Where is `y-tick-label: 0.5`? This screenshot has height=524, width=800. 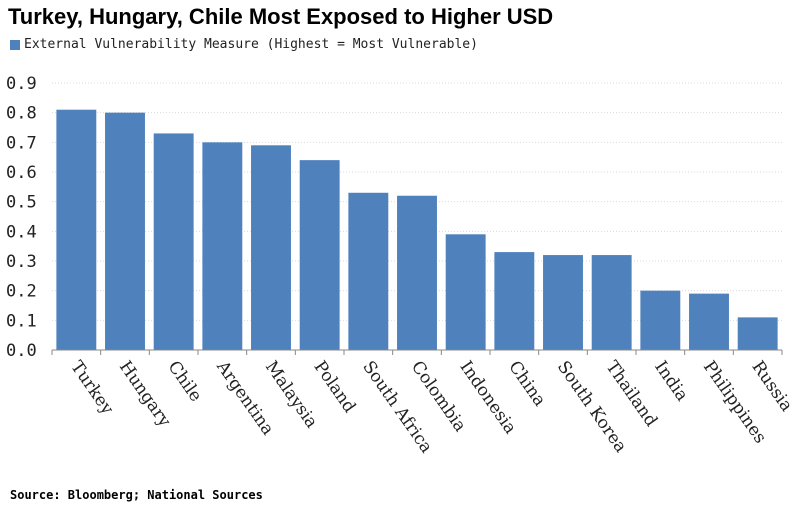
y-tick-label: 0.5 is located at coordinates (21, 203).